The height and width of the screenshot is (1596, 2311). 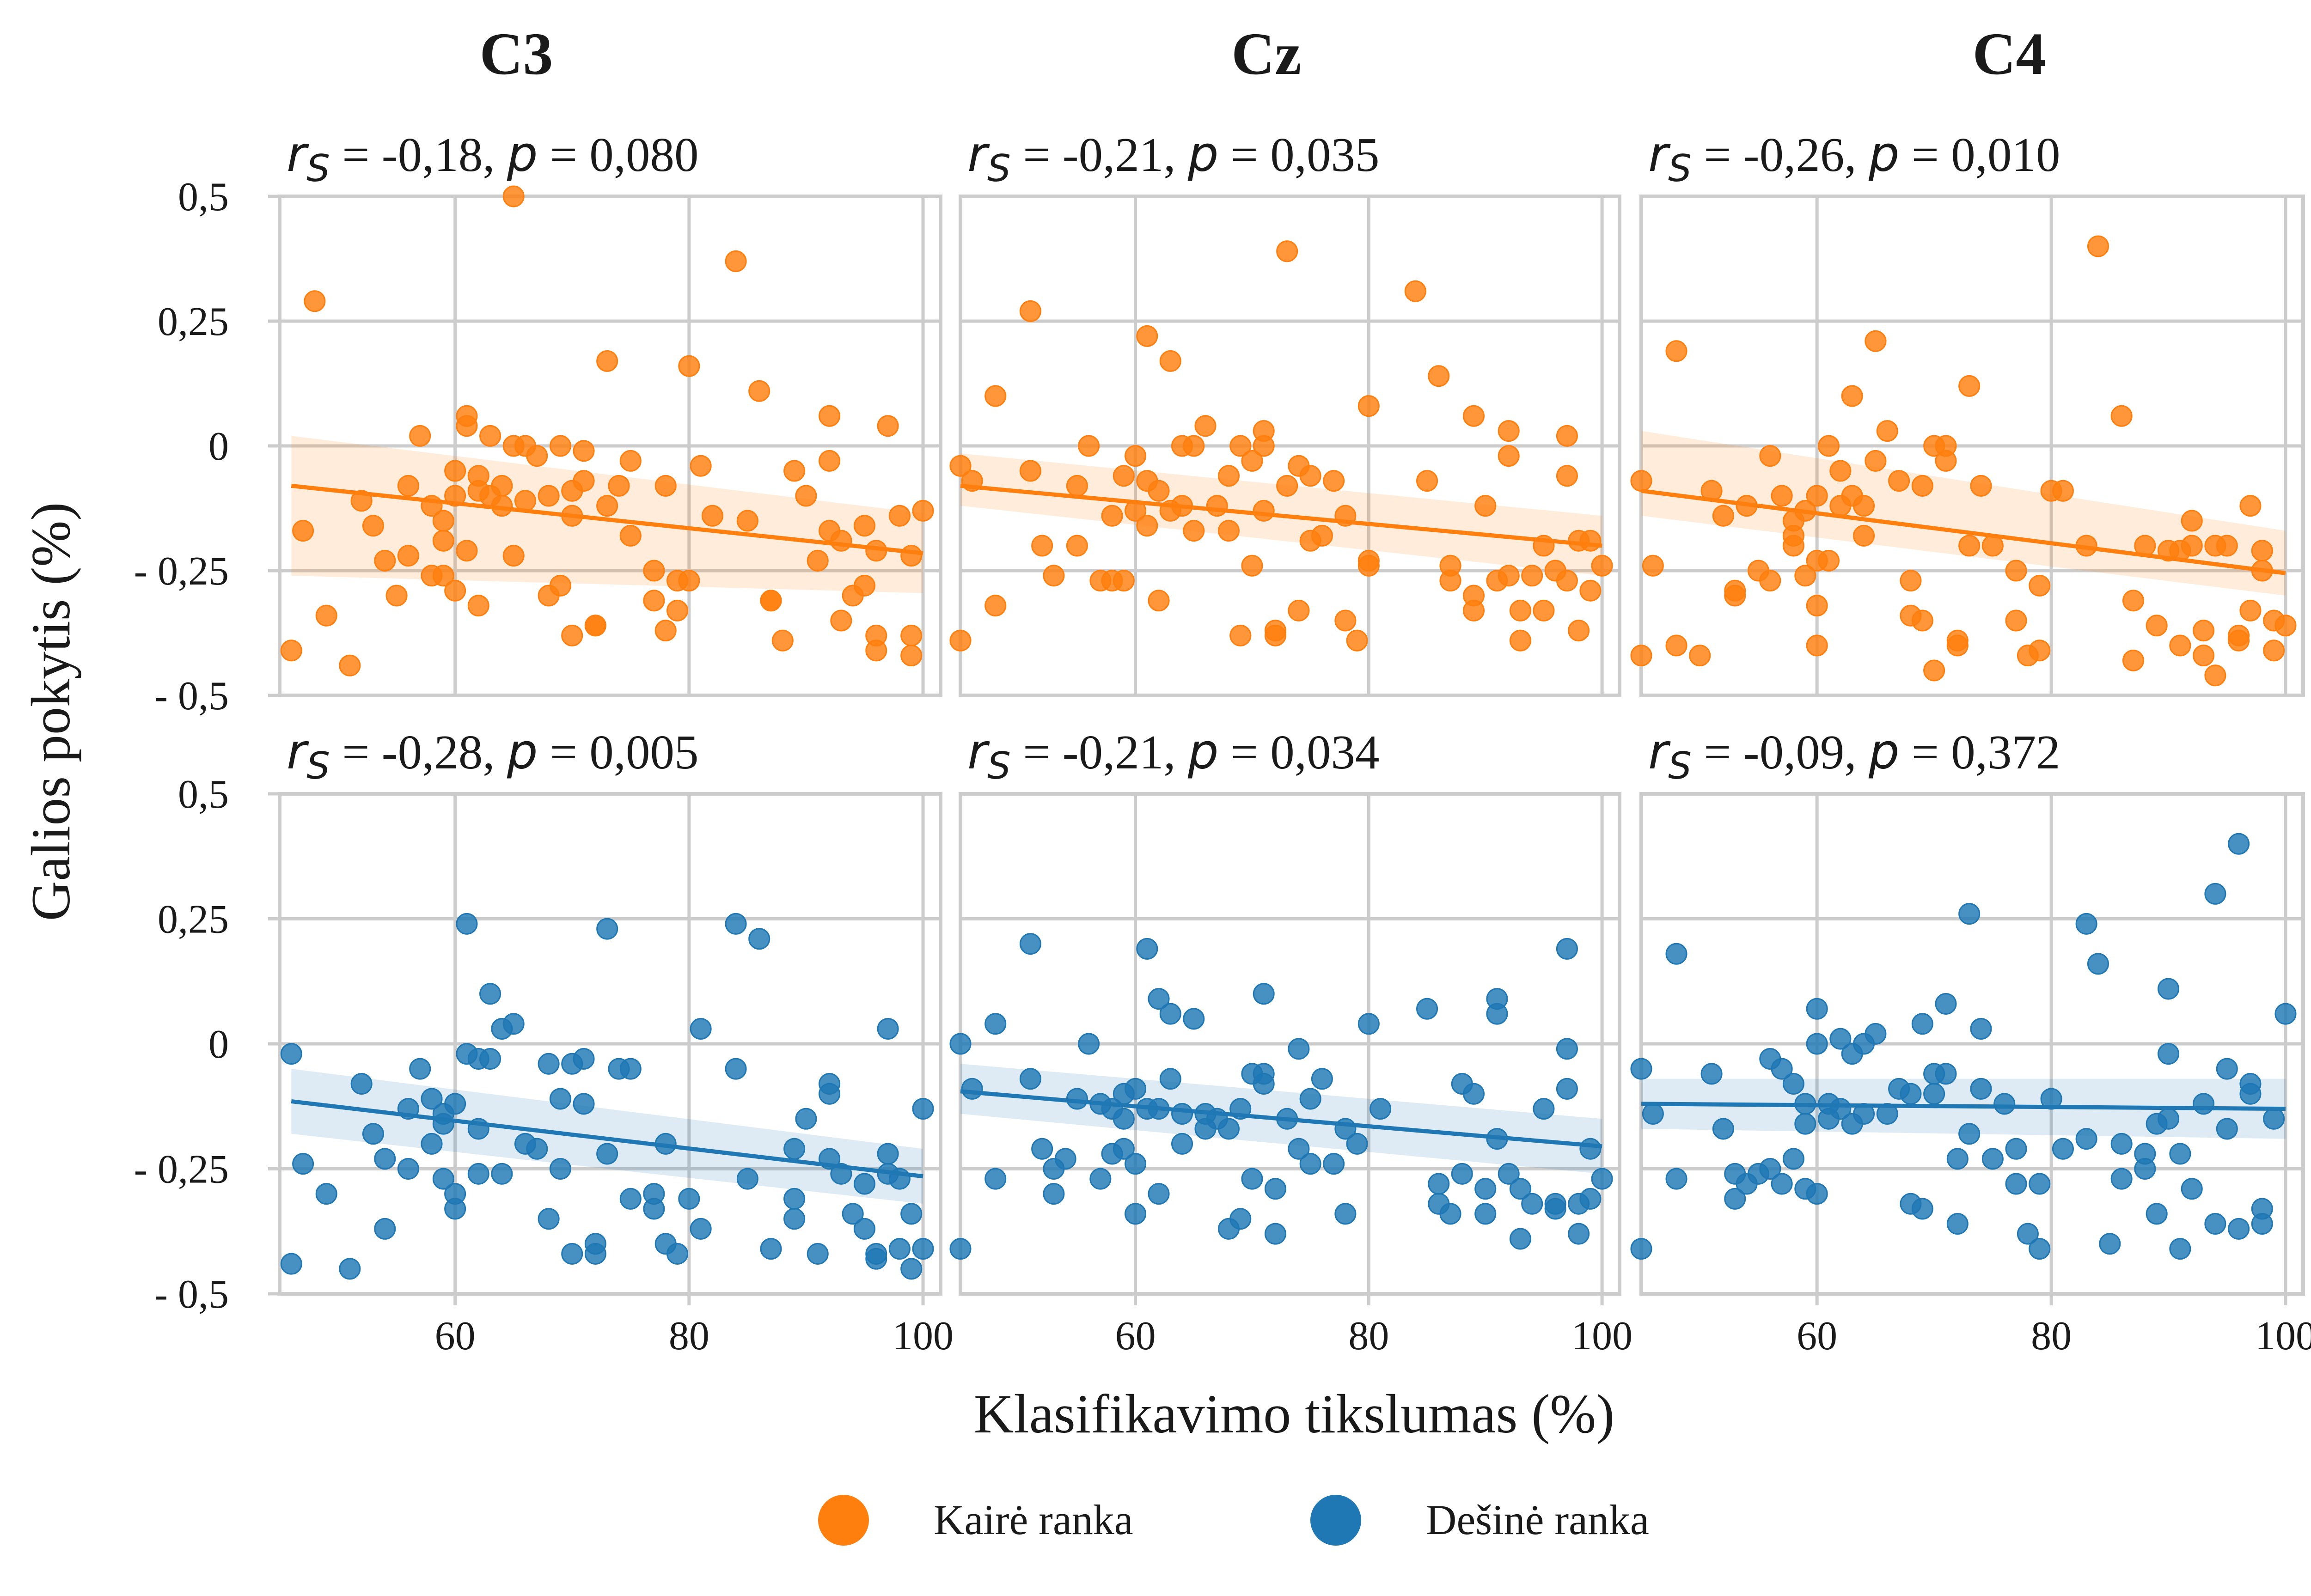 I want to click on stat-r-value: = -0,21,, so click(x=1099, y=155).